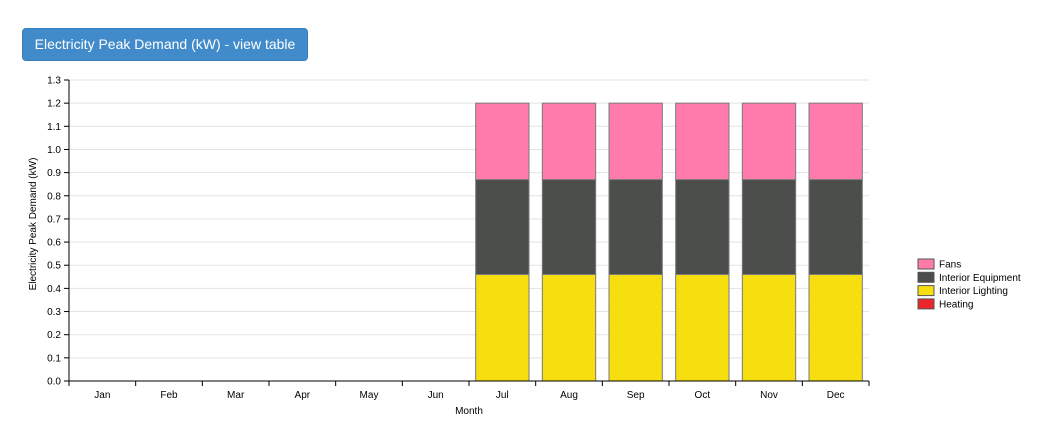 The height and width of the screenshot is (444, 1039). What do you see at coordinates (836, 395) in the screenshot?
I see `x-tick-label: Dec` at bounding box center [836, 395].